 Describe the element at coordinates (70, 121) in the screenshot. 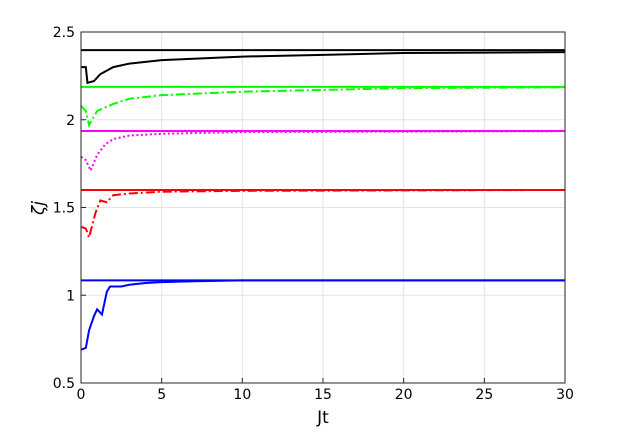

I see `y-tick-label: 2` at that location.